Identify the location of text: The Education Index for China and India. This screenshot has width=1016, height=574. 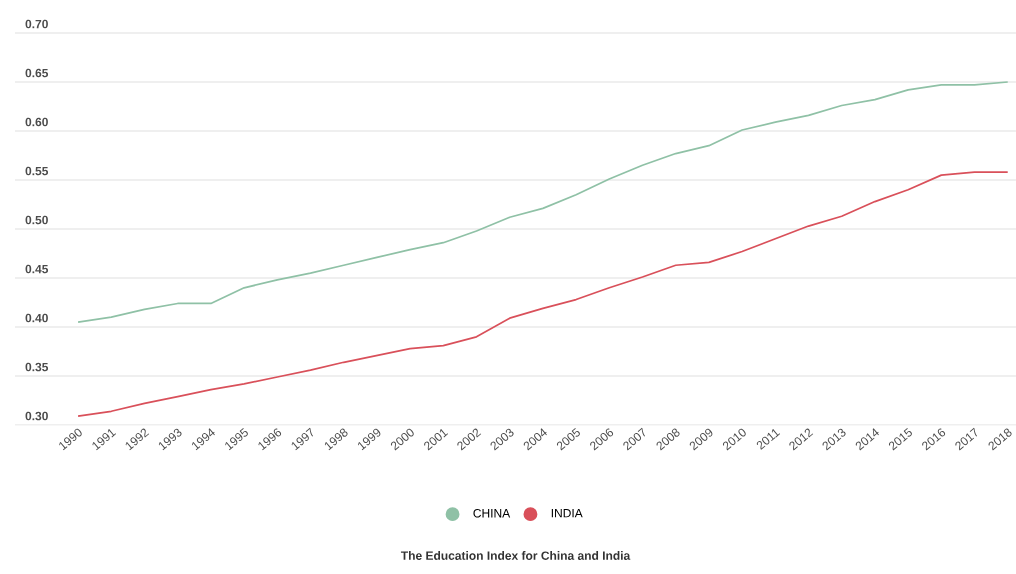
(515, 555).